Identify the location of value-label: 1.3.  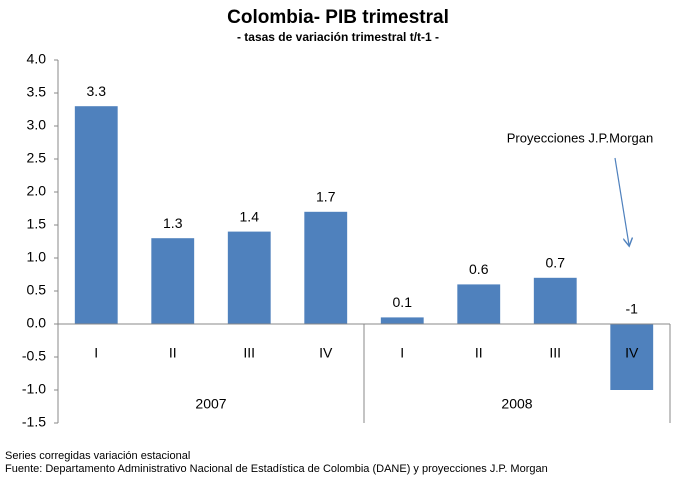
(173, 223).